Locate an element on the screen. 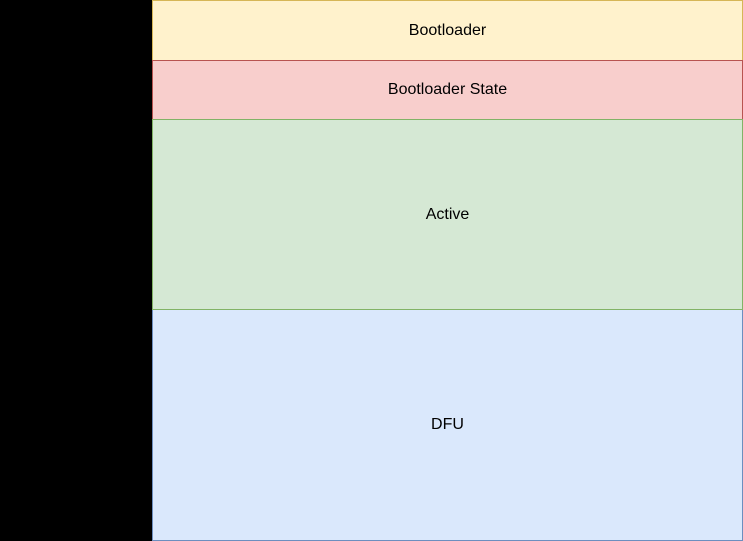 Image resolution: width=743 pixels, height=541 pixels. block-bootloader-state: Bootloader State is located at coordinates (447, 89).